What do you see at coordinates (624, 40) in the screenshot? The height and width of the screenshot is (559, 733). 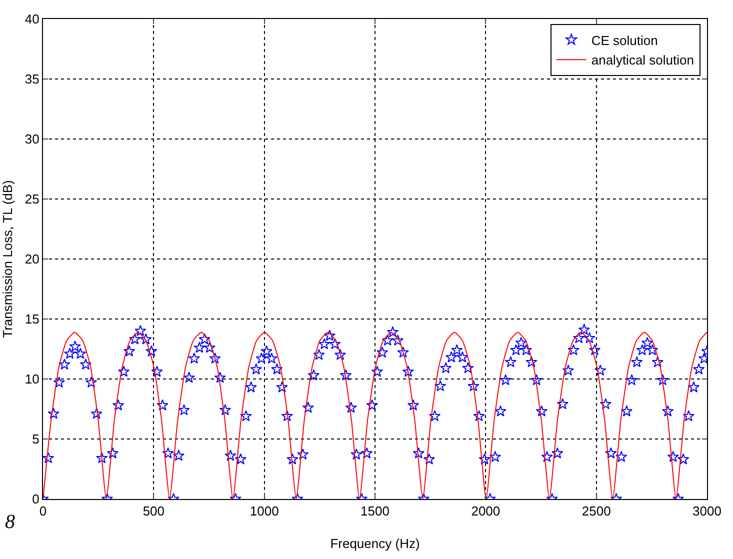 I see `legend-label: CE solution` at bounding box center [624, 40].